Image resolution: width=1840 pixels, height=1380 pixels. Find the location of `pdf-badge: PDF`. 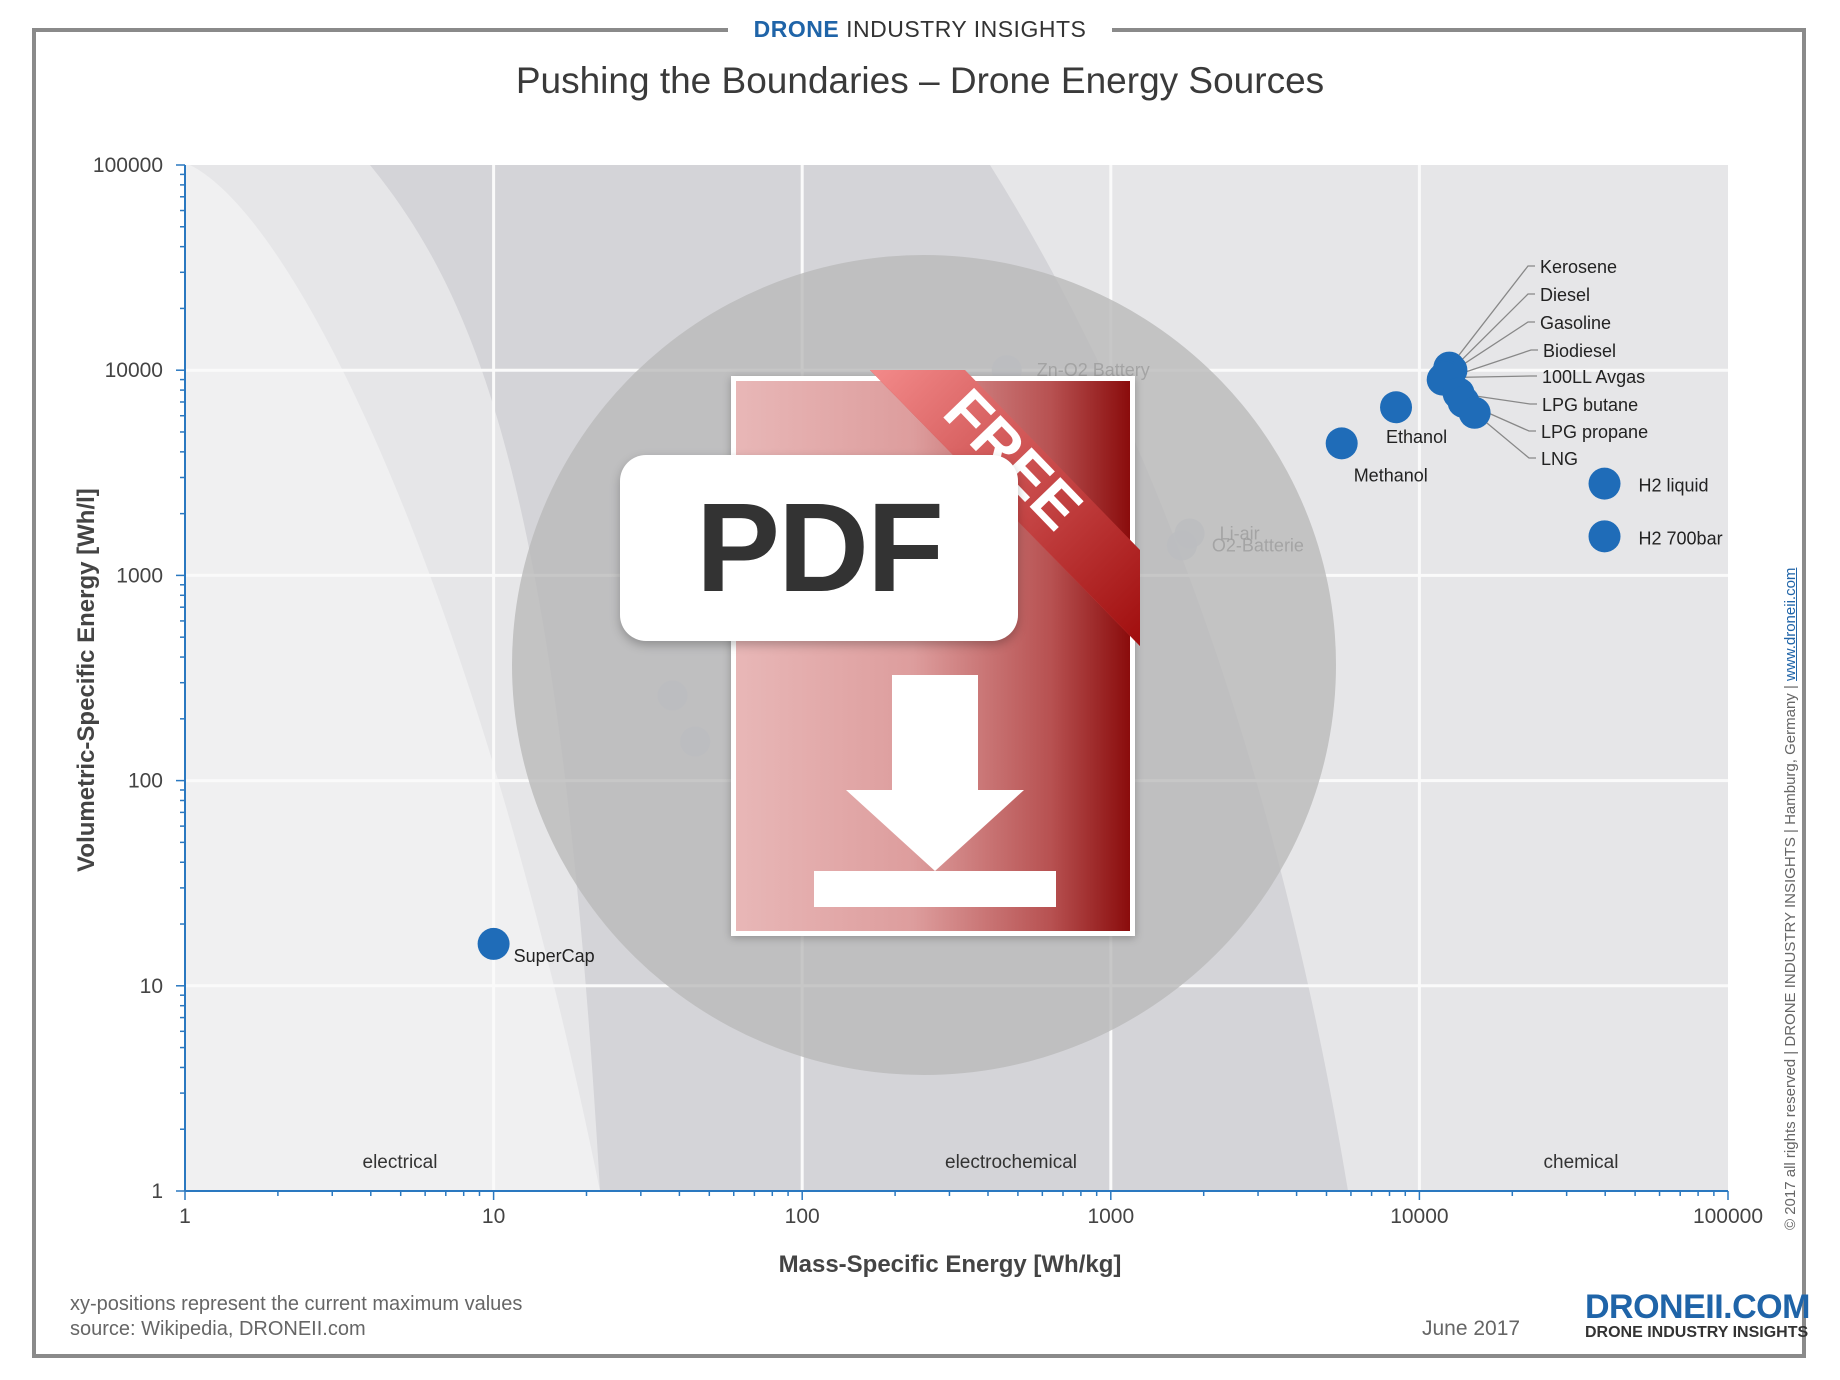

pdf-badge: PDF is located at coordinates (819, 548).